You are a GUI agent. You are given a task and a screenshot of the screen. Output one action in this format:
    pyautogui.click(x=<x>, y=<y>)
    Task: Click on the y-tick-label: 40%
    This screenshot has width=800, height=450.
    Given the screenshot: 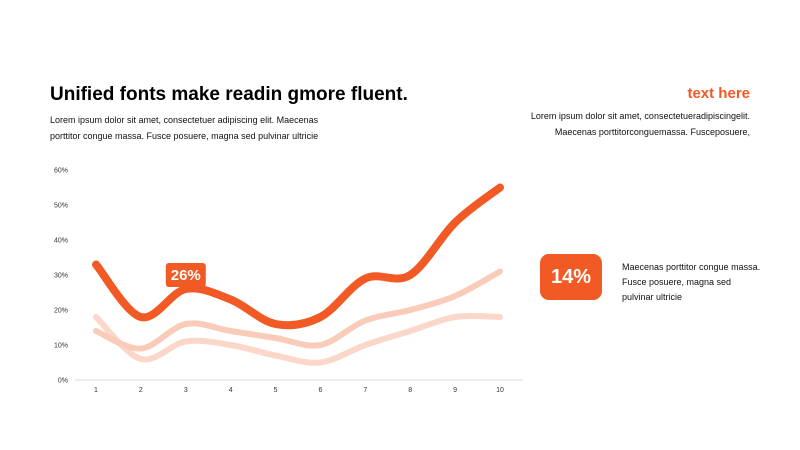 What is the action you would take?
    pyautogui.click(x=61, y=241)
    